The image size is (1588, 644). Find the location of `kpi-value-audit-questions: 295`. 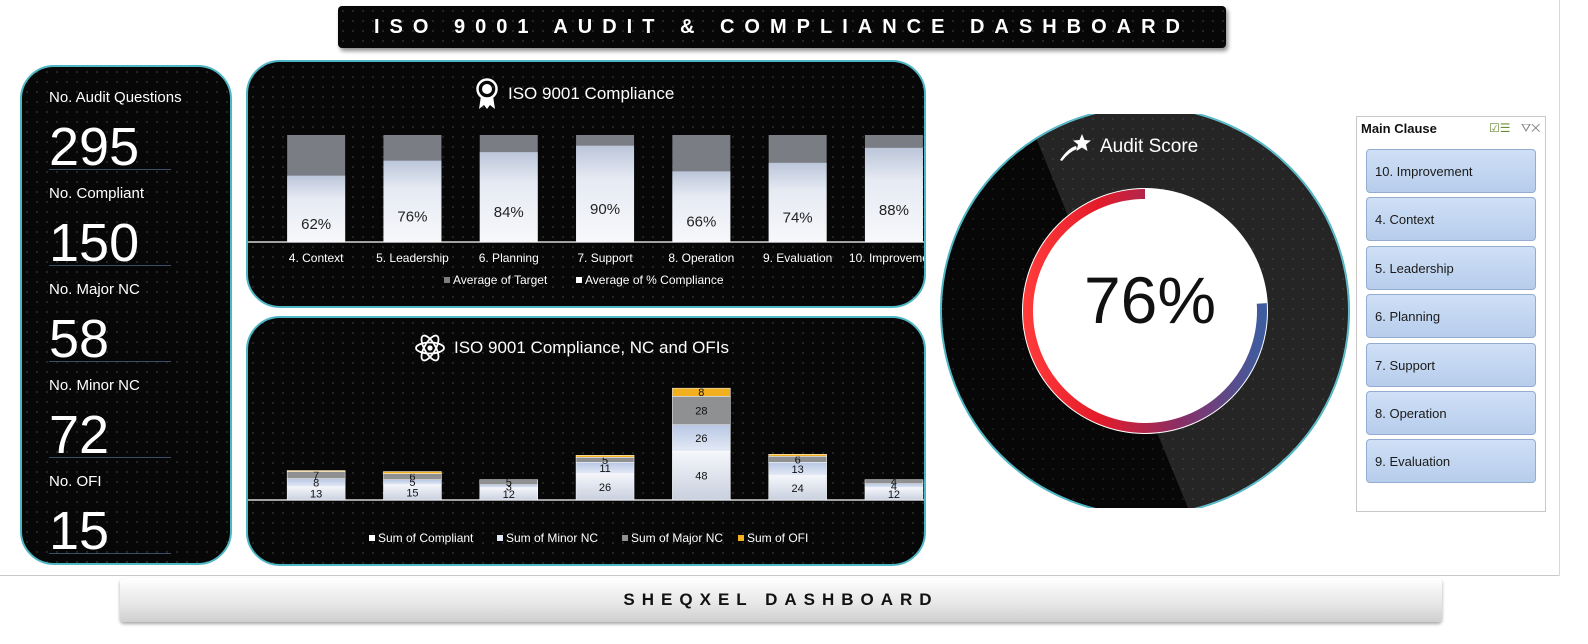

kpi-value-audit-questions: 295 is located at coordinates (94, 147).